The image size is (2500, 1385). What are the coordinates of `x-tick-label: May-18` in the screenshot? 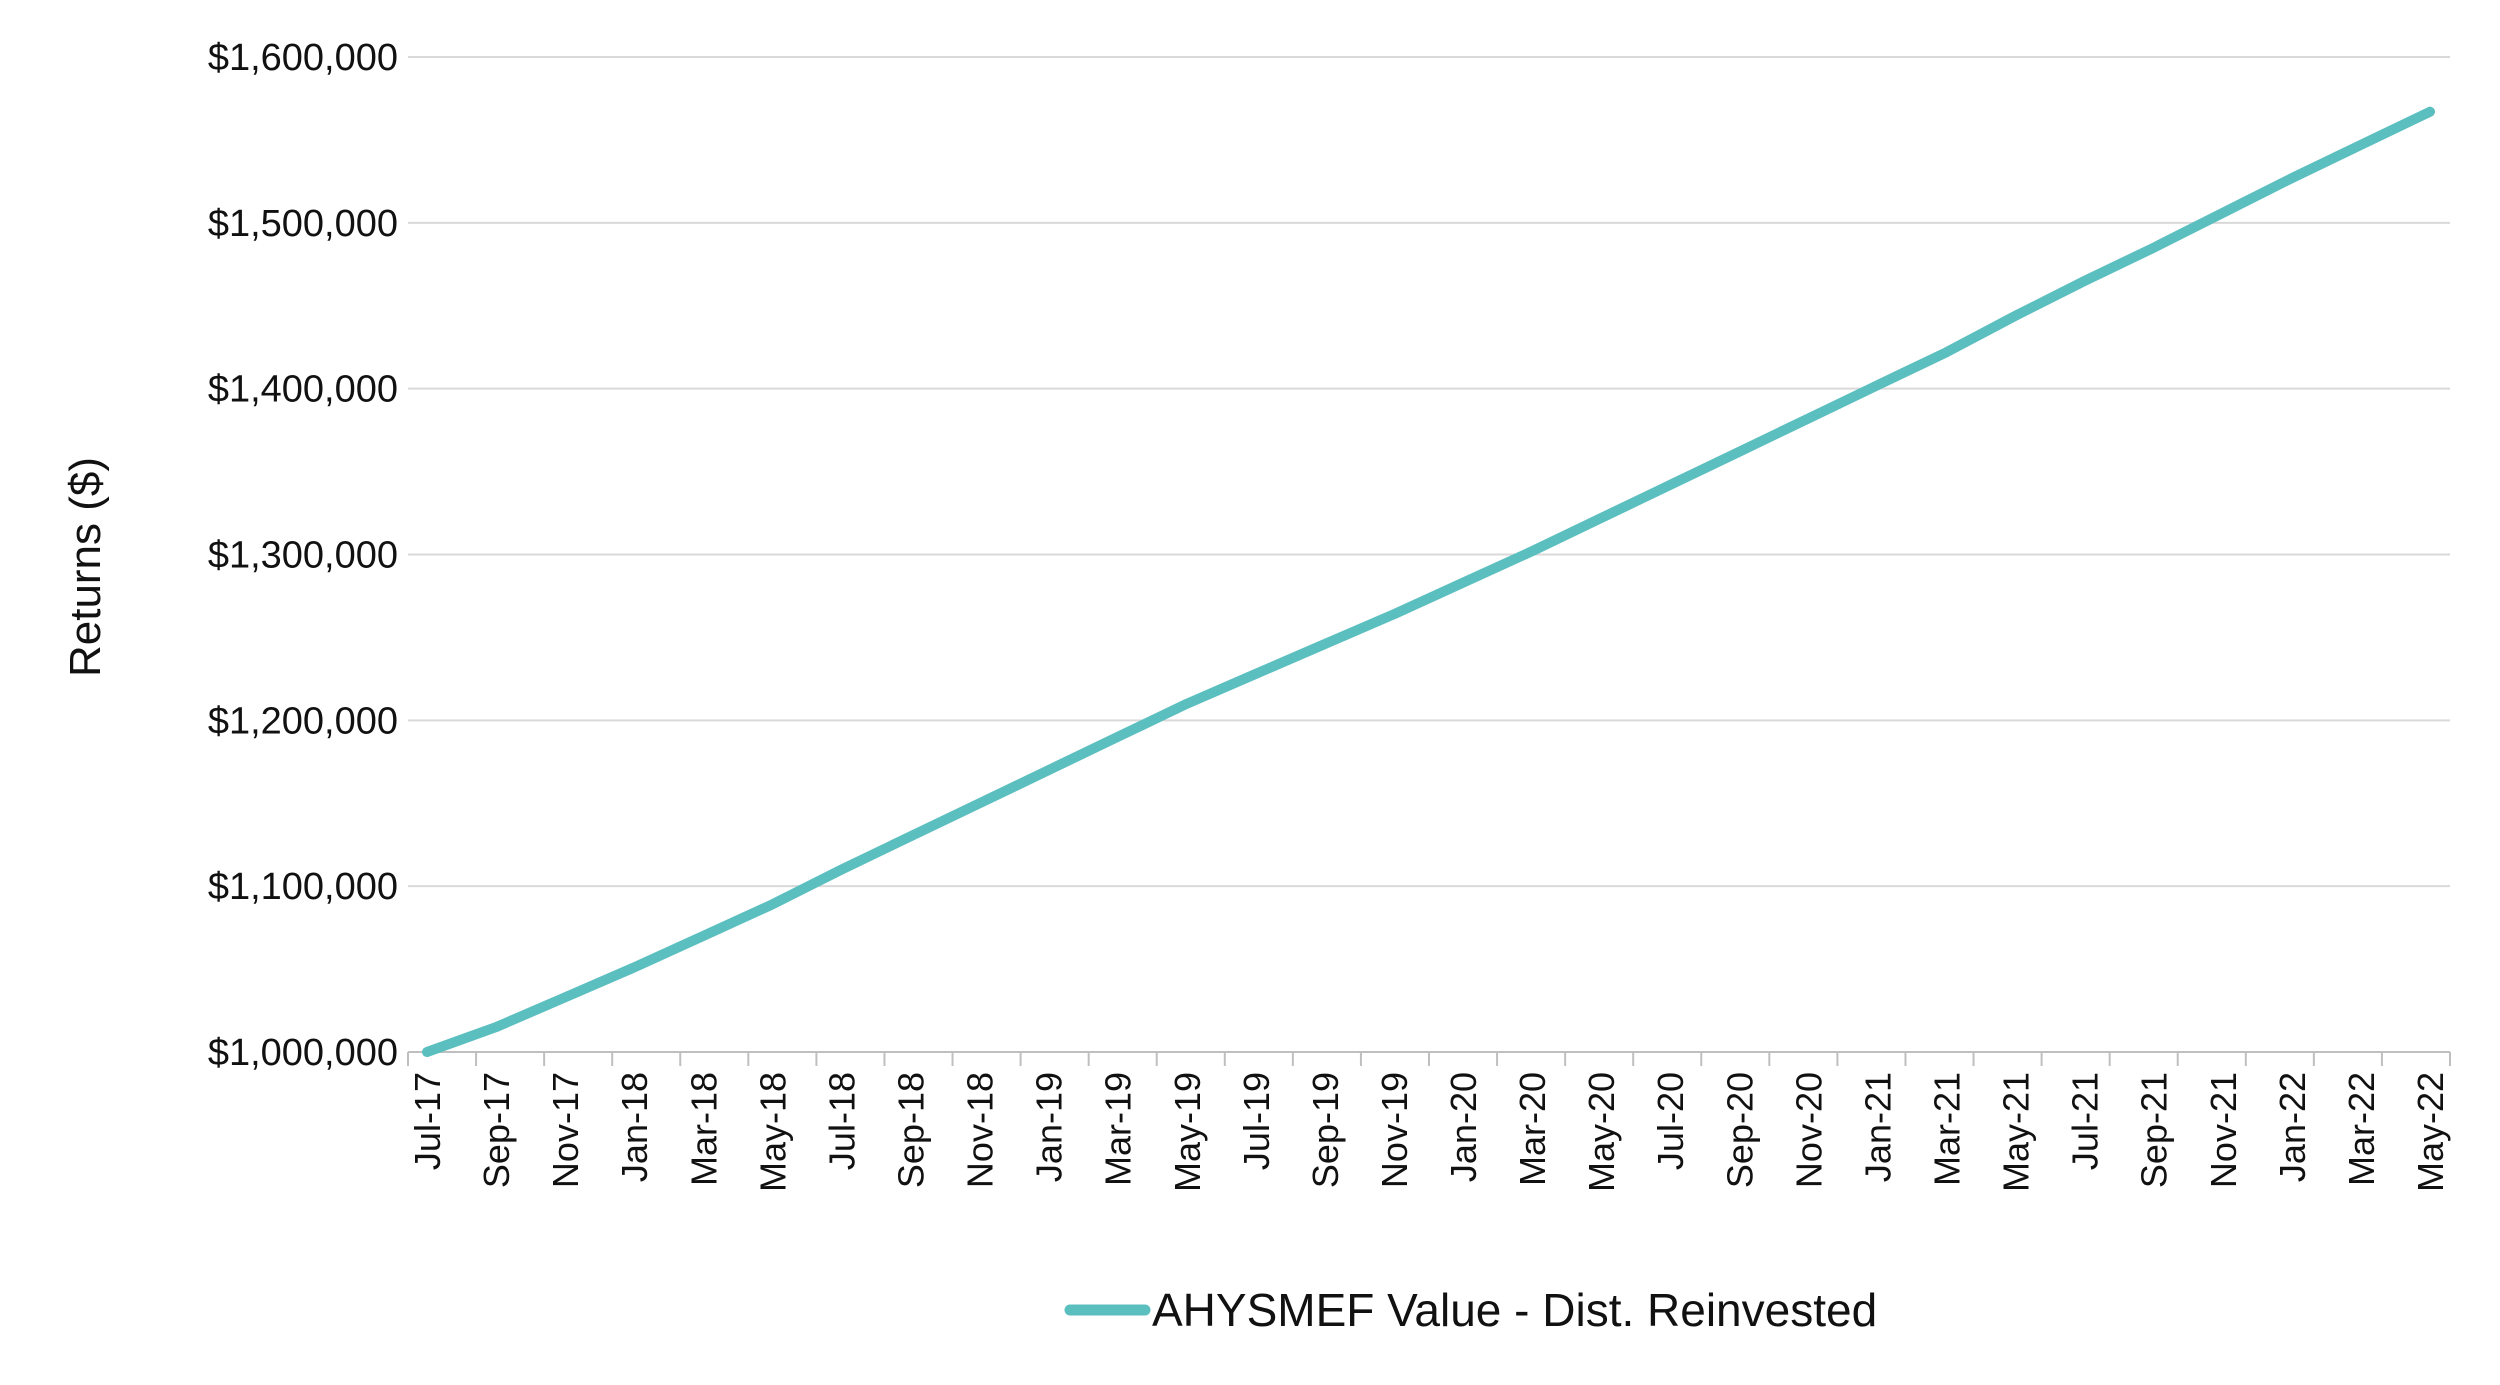 It's located at (772, 1132).